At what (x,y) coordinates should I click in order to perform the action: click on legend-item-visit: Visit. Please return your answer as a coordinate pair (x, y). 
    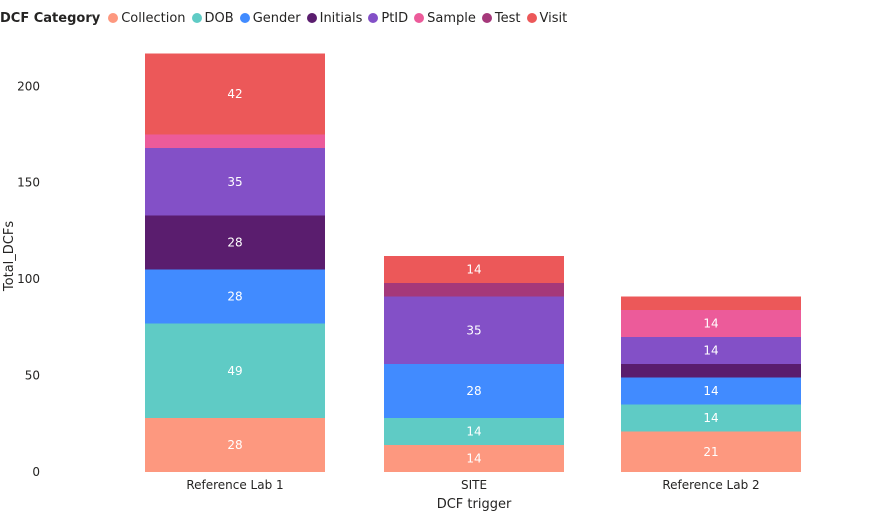
    Looking at the image, I should click on (547, 18).